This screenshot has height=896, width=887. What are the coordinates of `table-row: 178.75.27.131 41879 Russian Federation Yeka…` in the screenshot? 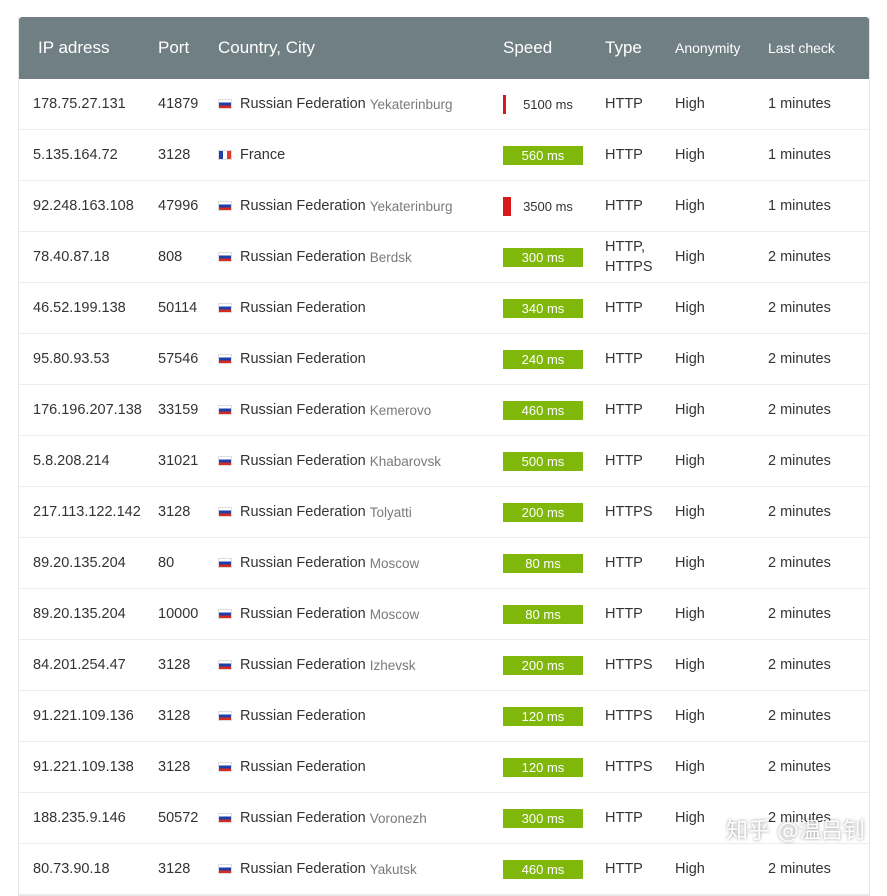 It's located at (444, 104).